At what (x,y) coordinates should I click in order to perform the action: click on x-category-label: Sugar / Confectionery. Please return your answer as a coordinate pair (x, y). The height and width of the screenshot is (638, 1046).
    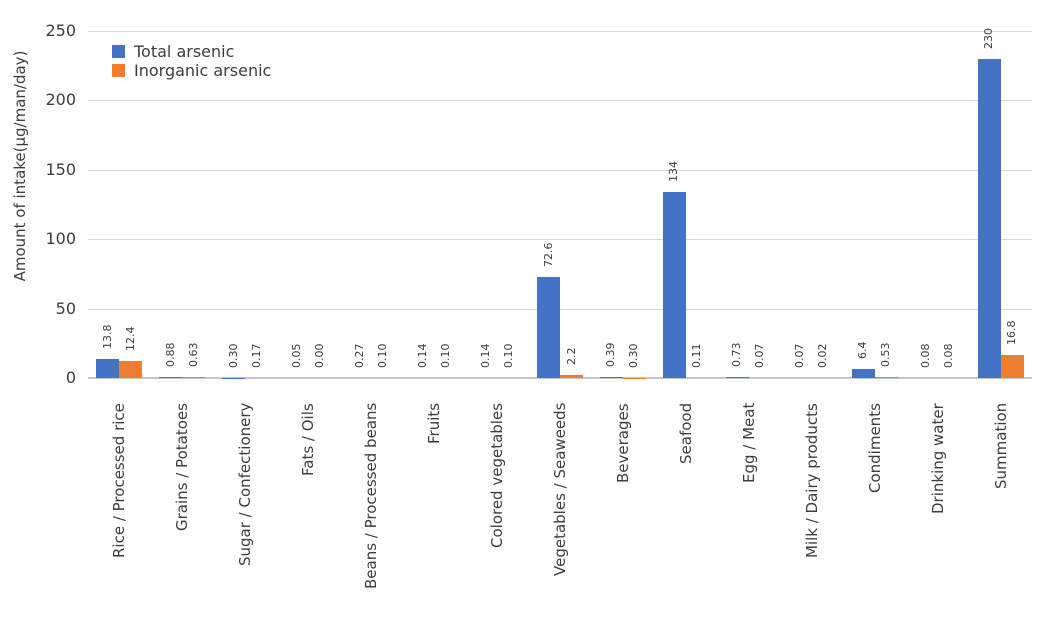
    Looking at the image, I should click on (245, 485).